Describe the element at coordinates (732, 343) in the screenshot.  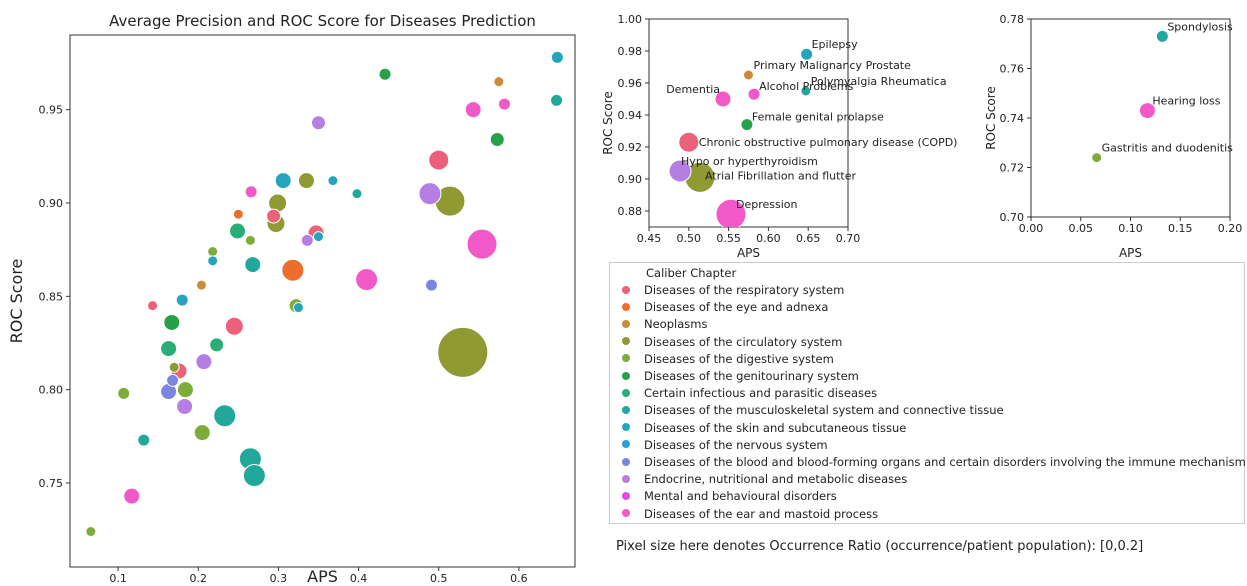
I see `legend-item: Diseases of the circulatory system` at that location.